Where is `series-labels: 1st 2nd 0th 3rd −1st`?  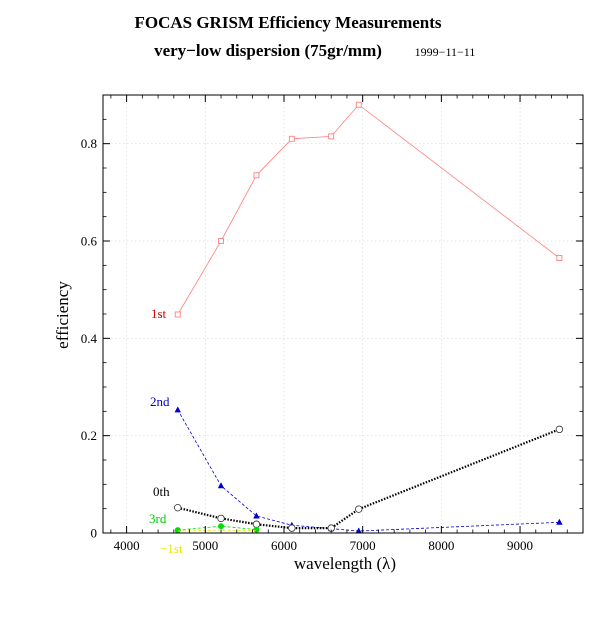 series-labels: 1st 2nd 0th 3rd −1st is located at coordinates (166, 431).